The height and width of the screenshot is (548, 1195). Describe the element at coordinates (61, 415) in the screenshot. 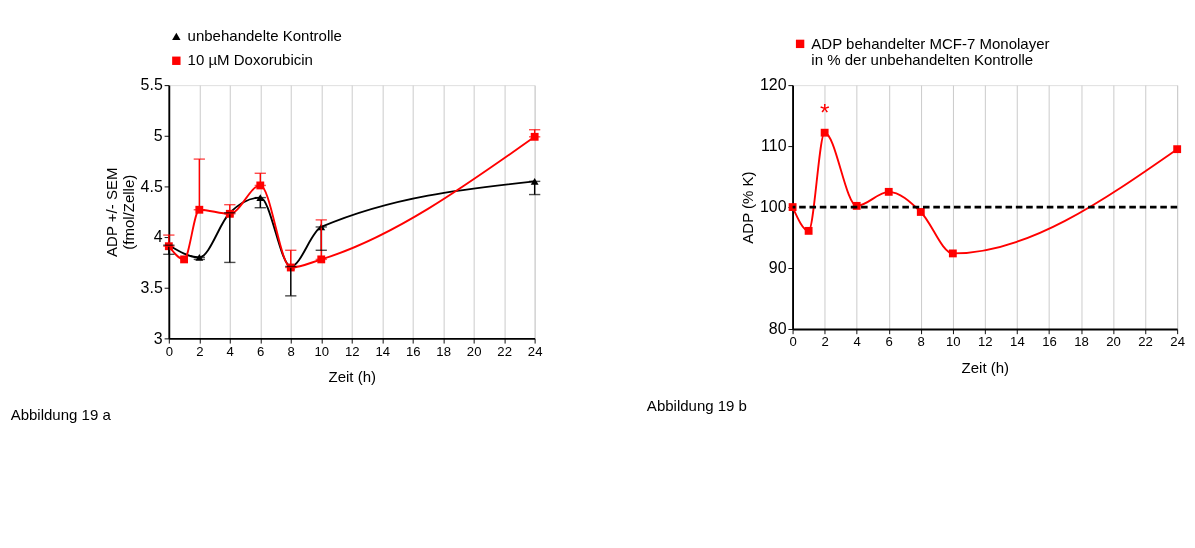

I see `text: Abbildung 19 a` at that location.